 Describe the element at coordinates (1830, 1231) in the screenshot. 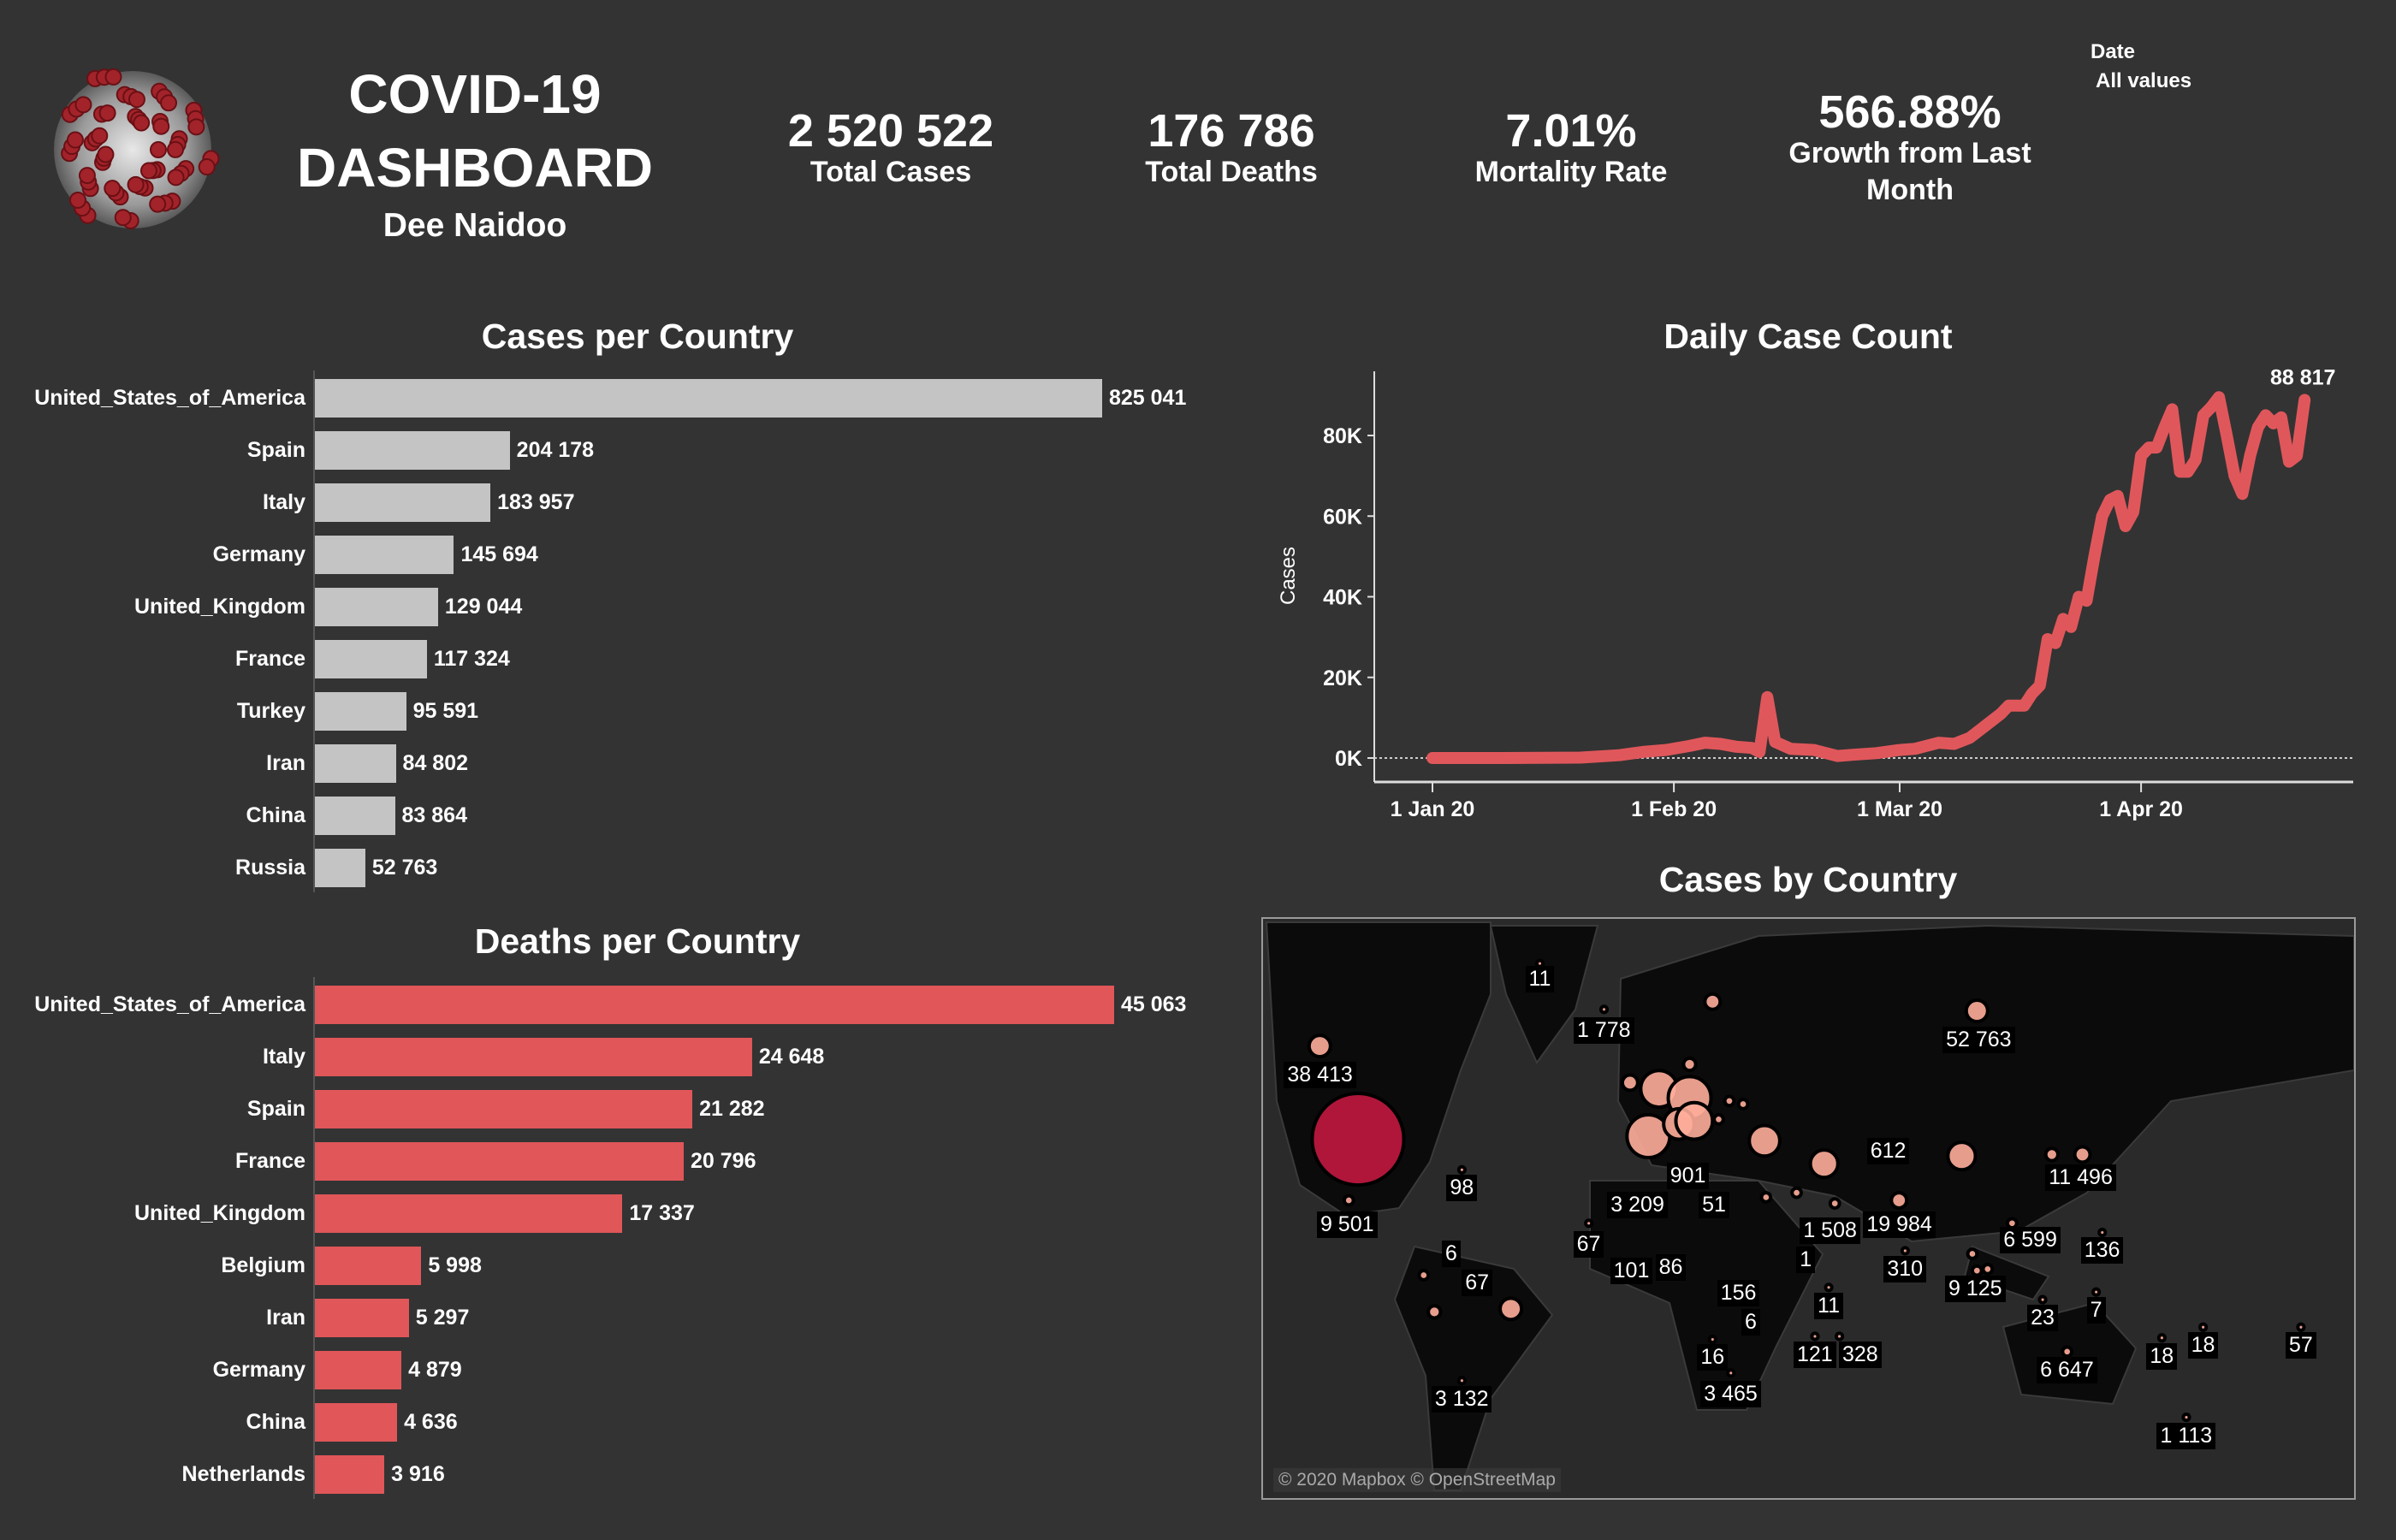

I see `map-value-label: 1 508` at that location.